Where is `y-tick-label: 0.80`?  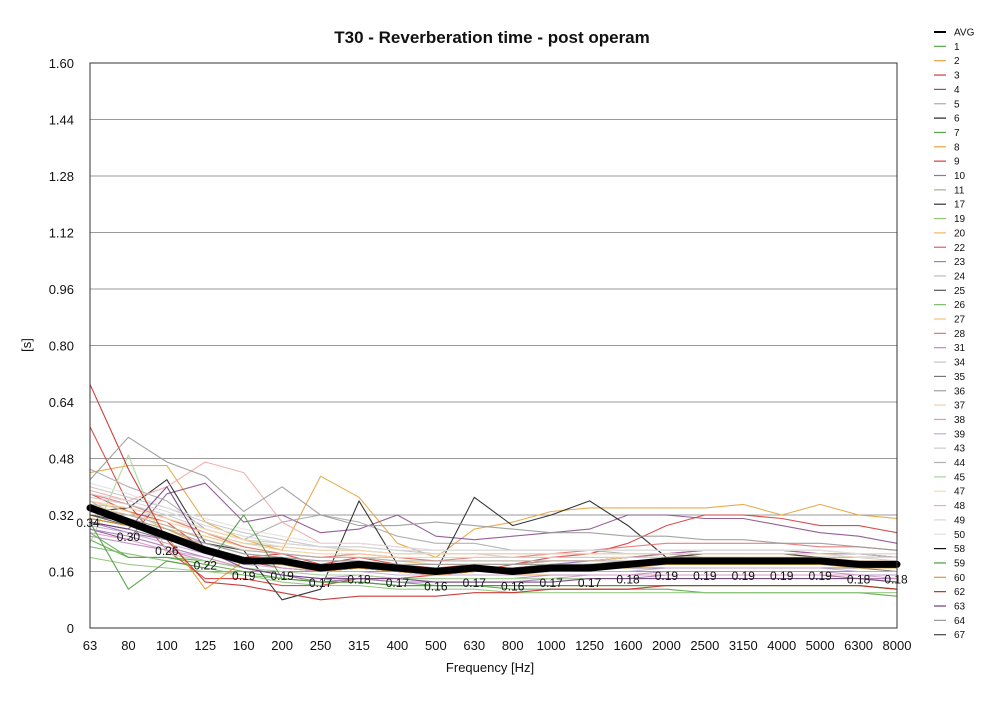
y-tick-label: 0.80 is located at coordinates (61, 346).